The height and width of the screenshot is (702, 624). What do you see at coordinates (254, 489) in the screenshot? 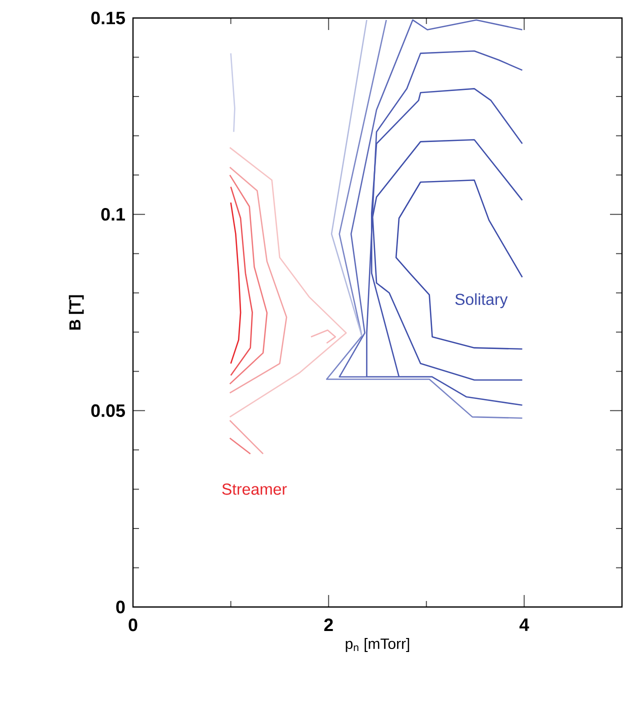
I see `annotation: Streamer` at bounding box center [254, 489].